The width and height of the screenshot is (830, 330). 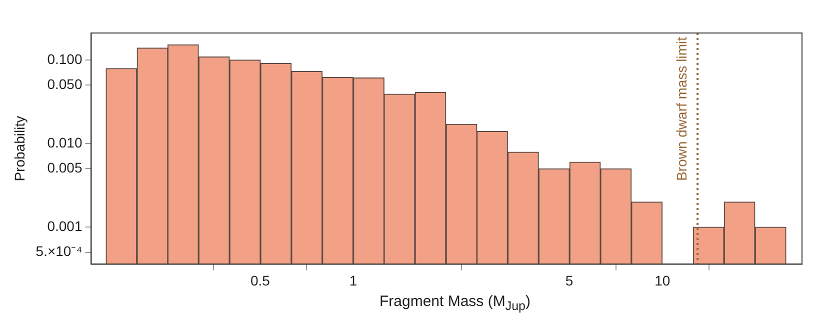 I want to click on x-tick-label: 10, so click(x=662, y=280).